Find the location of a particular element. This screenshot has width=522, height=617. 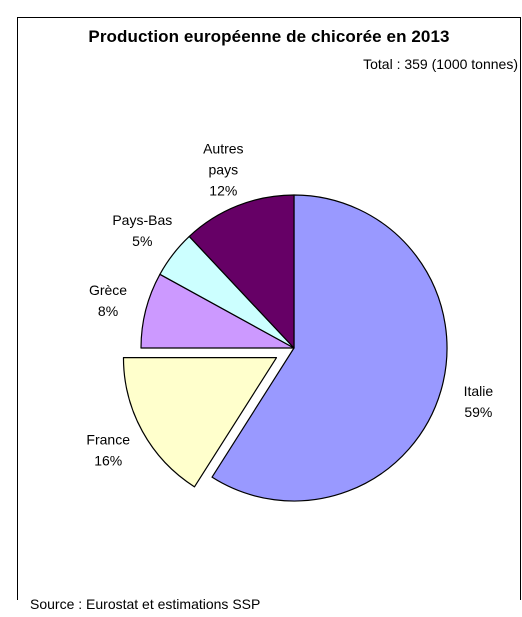

pie-label-grece: Grèce 8% is located at coordinates (108, 300).